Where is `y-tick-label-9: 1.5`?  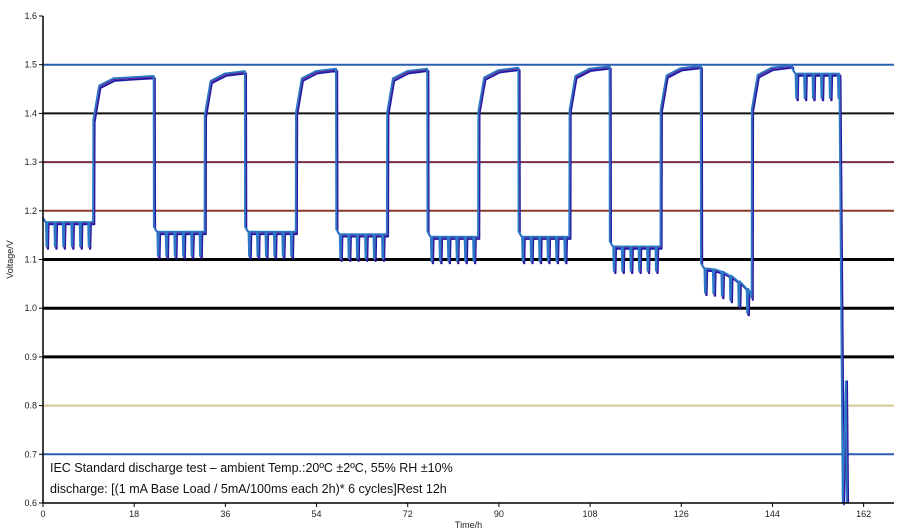 y-tick-label-9: 1.5 is located at coordinates (30, 65).